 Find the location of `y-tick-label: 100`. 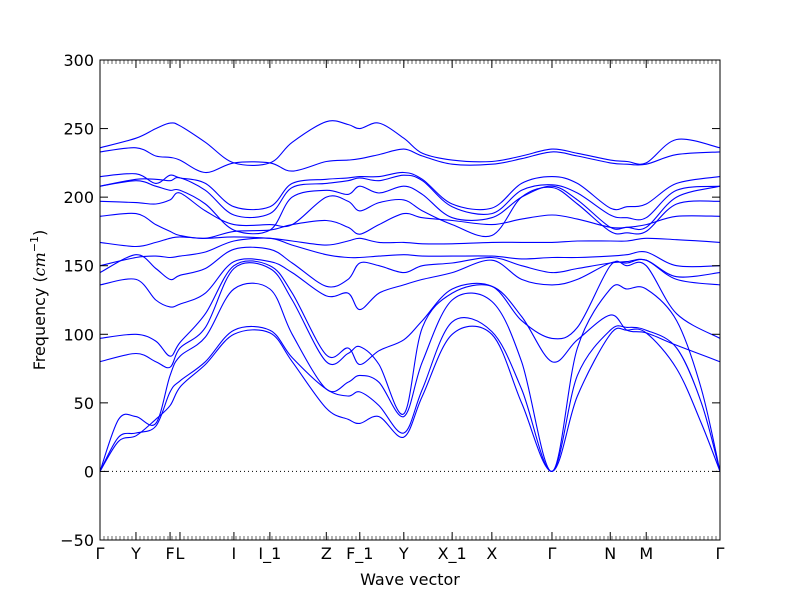

y-tick-label: 100 is located at coordinates (78, 334).